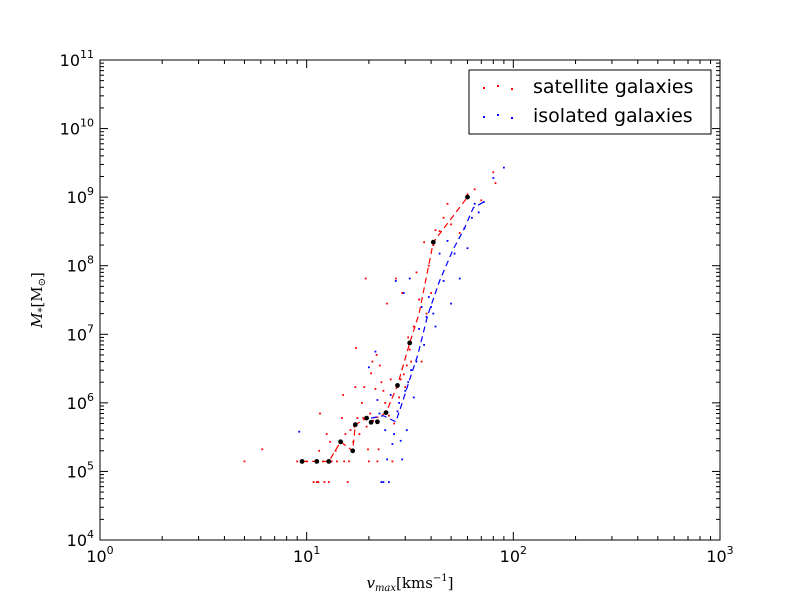  Describe the element at coordinates (77, 59) in the screenshot. I see `y-tick-label: 10¹¹` at that location.